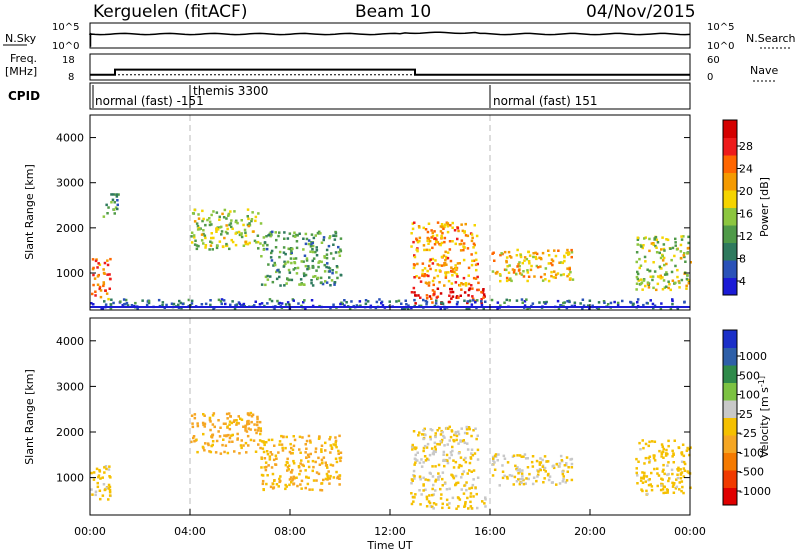  Describe the element at coordinates (29, 417) in the screenshot. I see `velocity-y-label: Slant Range [km]` at that location.